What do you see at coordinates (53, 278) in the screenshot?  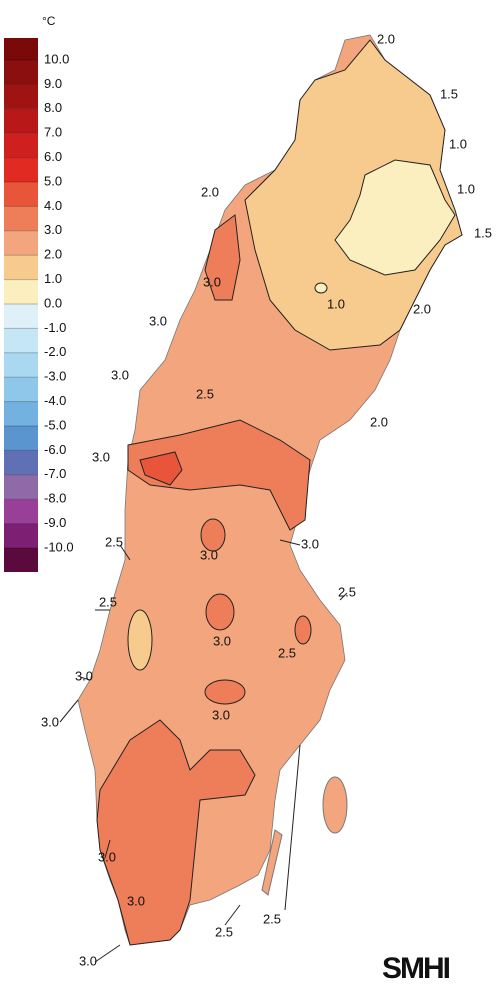 I see `legend-label: 1.0` at bounding box center [53, 278].